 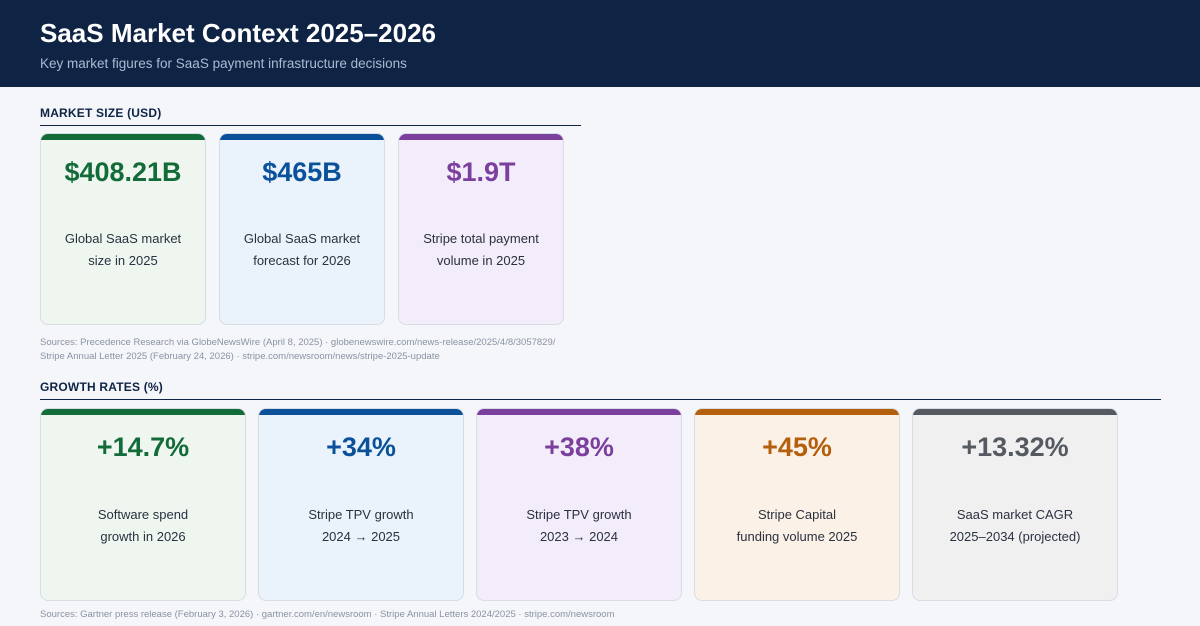 What do you see at coordinates (361, 536) in the screenshot?
I see `card-description-line: 2024 → 2025` at bounding box center [361, 536].